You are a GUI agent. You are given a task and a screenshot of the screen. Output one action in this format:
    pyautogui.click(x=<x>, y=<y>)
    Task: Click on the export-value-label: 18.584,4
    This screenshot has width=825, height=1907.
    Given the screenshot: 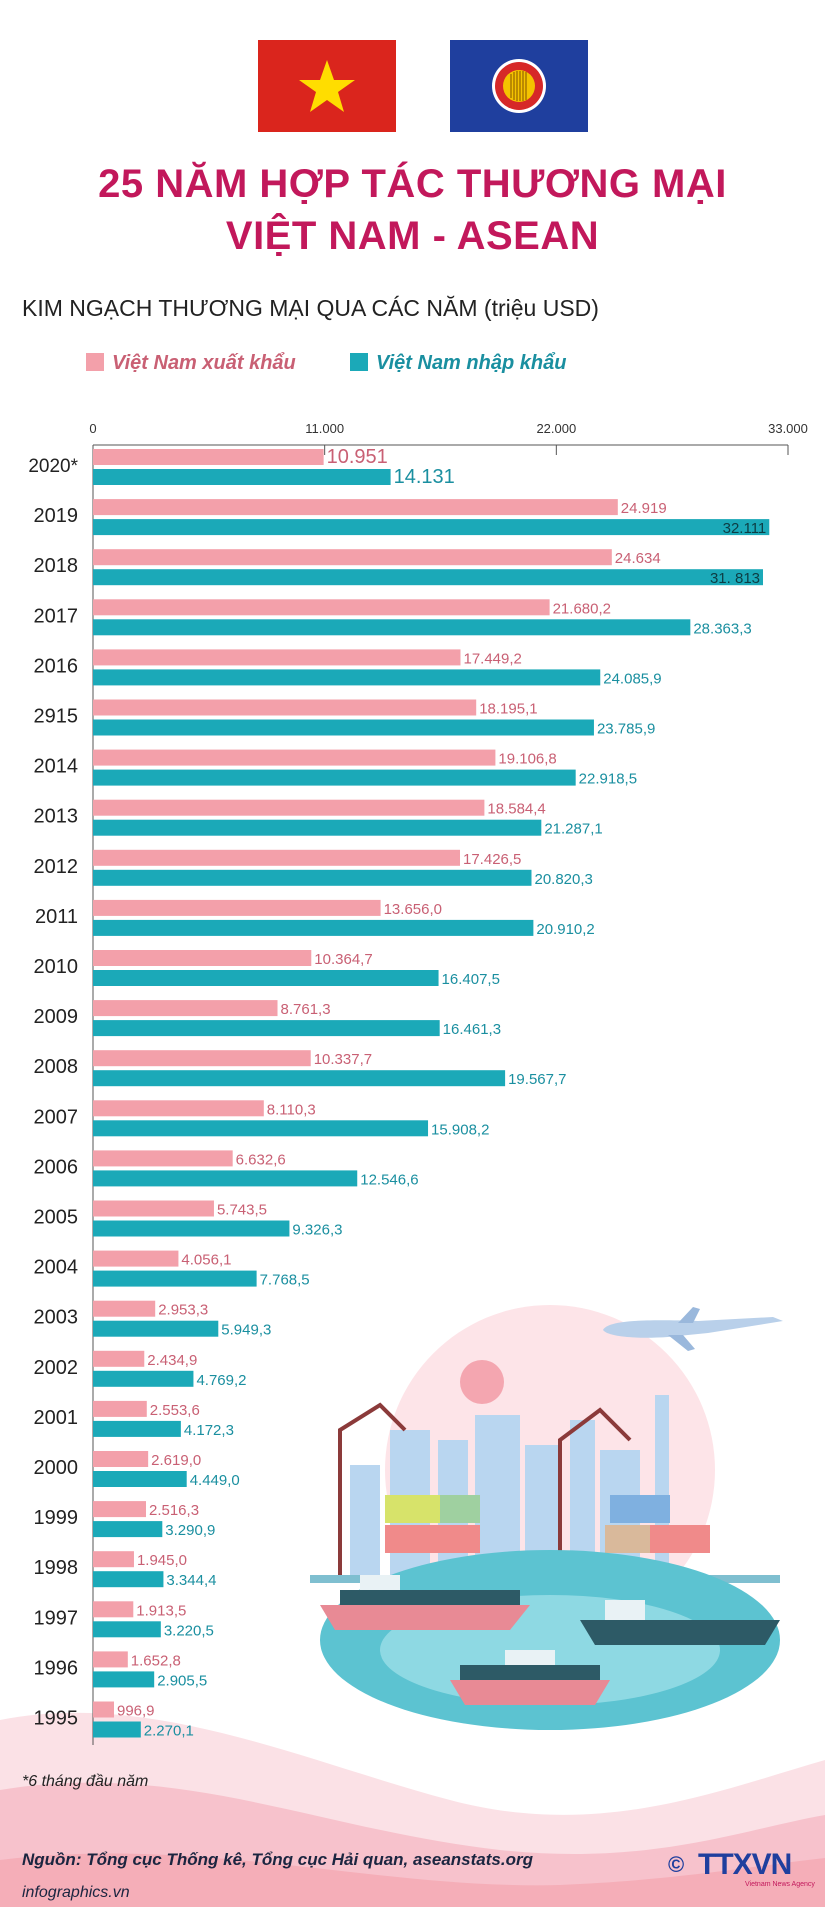 What is the action you would take?
    pyautogui.click(x=516, y=809)
    